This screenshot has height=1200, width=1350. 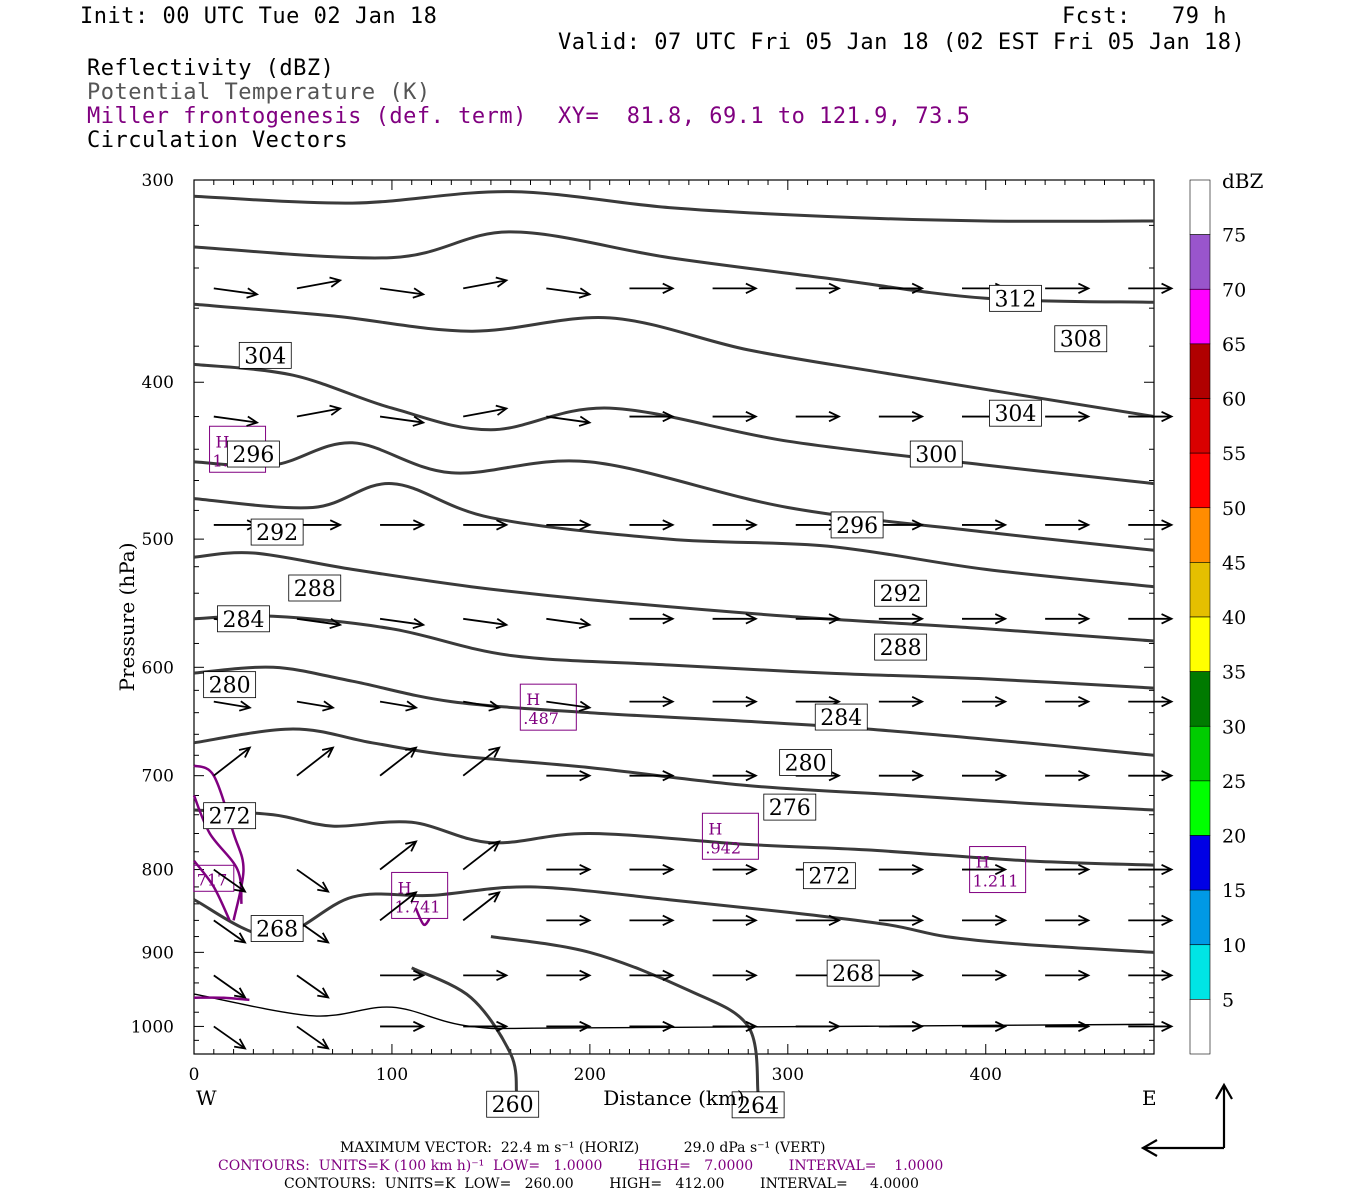 I want to click on frontogenesis-max-value: 717, so click(x=212, y=879).